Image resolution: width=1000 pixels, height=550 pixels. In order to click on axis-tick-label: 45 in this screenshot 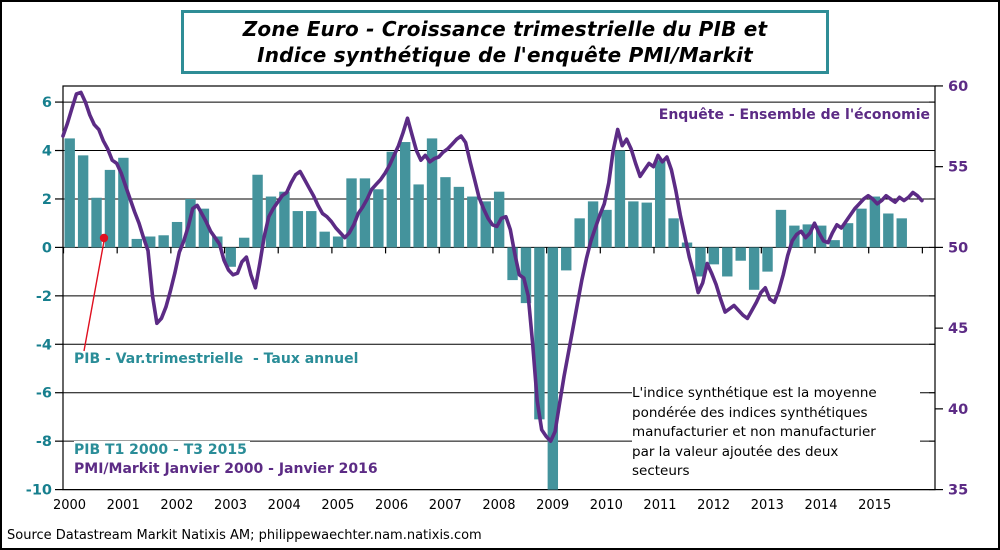, I will do `click(958, 329)`.